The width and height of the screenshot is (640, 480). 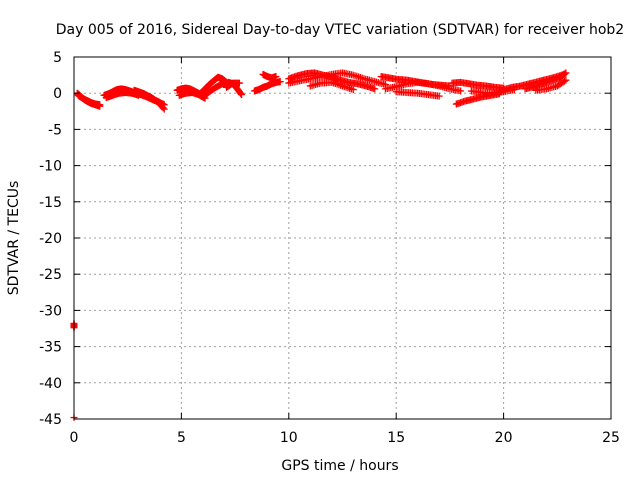 What do you see at coordinates (289, 438) in the screenshot?
I see `x-tick-label: 10` at bounding box center [289, 438].